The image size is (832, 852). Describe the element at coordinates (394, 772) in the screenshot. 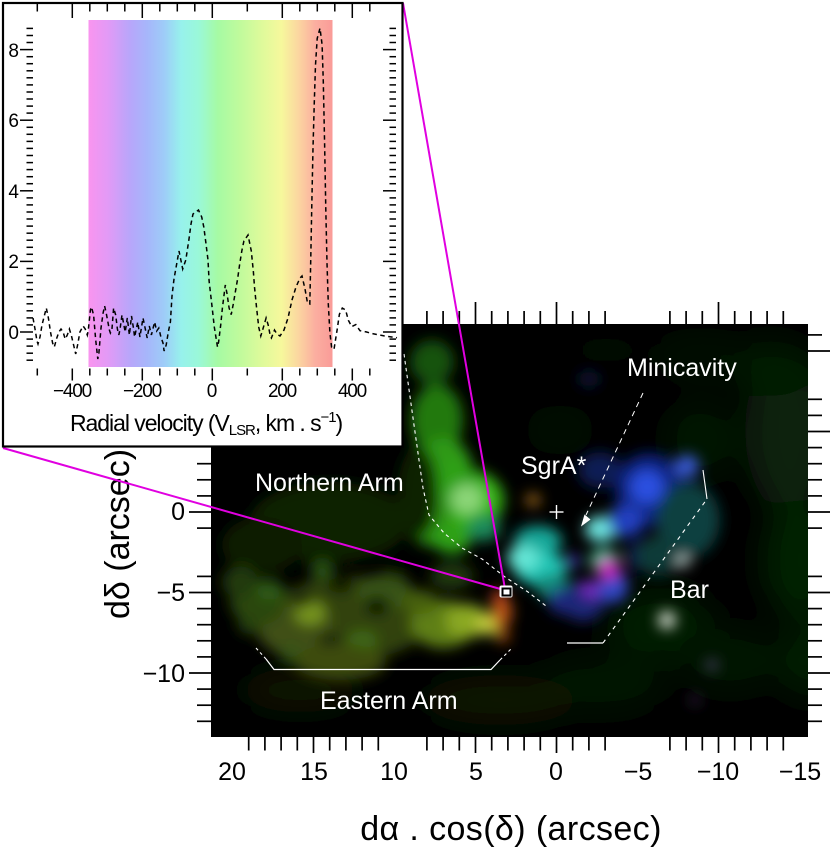

I see `svg-text: 10` at that location.